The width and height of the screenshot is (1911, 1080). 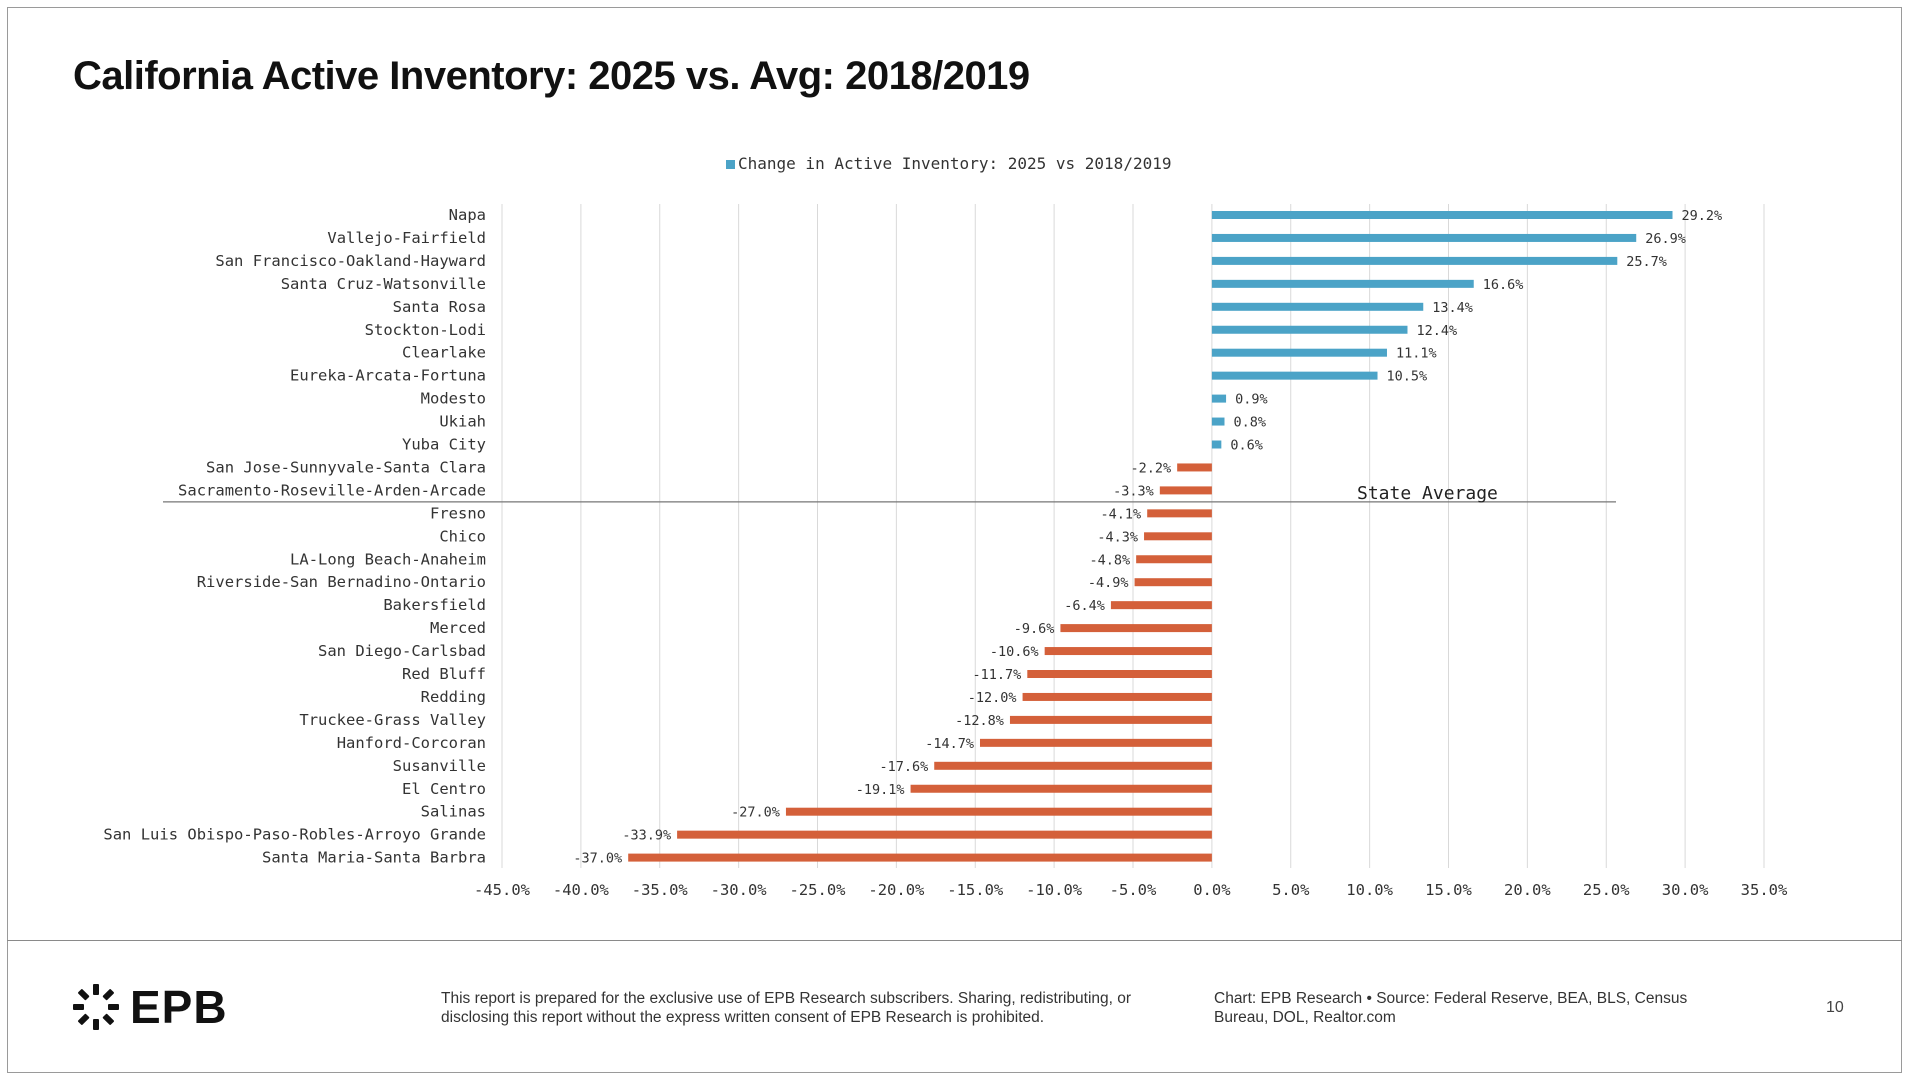 I want to click on epb-logo: EPB, so click(x=150, y=1007).